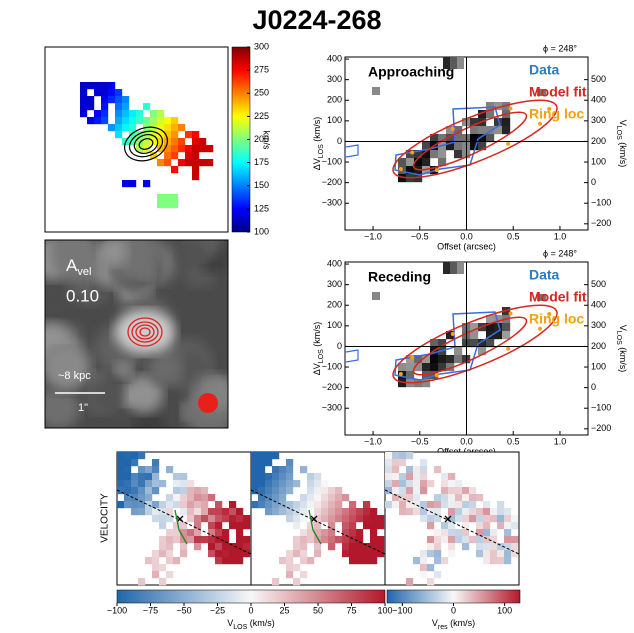  Describe the element at coordinates (436, 170) in the screenshot. I see `ring-location` at that location.